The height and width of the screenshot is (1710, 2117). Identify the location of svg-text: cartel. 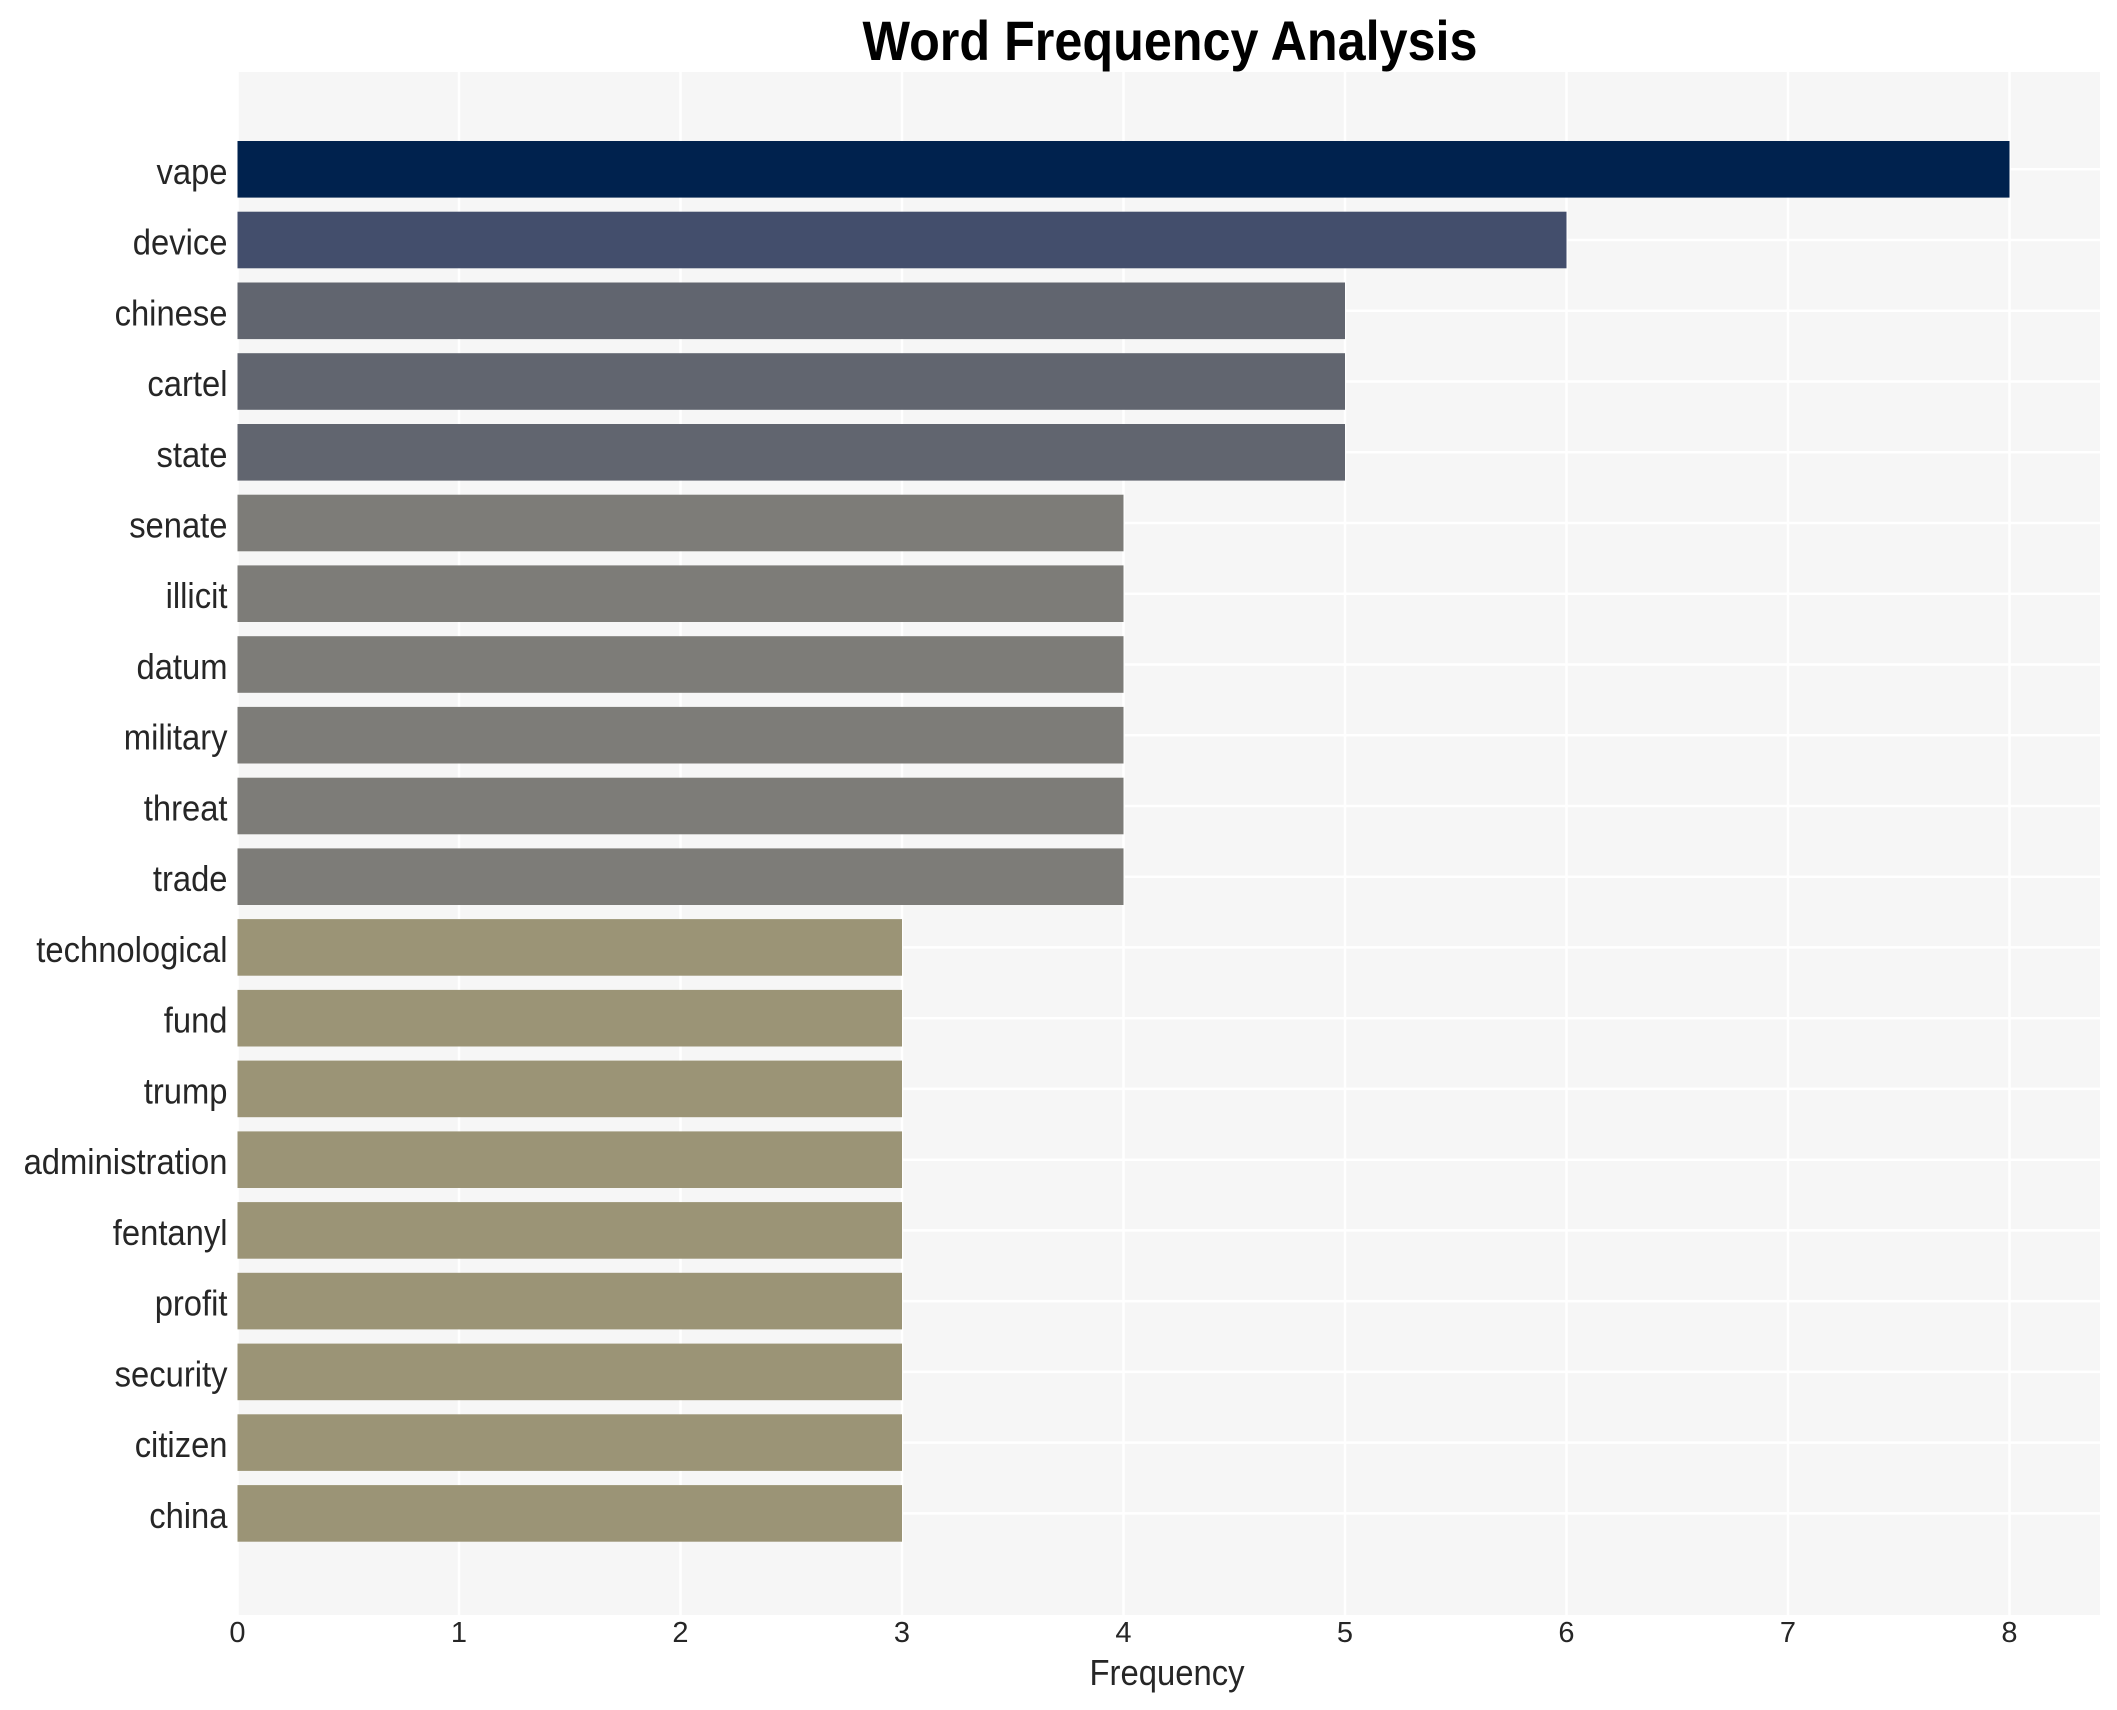
(187, 383).